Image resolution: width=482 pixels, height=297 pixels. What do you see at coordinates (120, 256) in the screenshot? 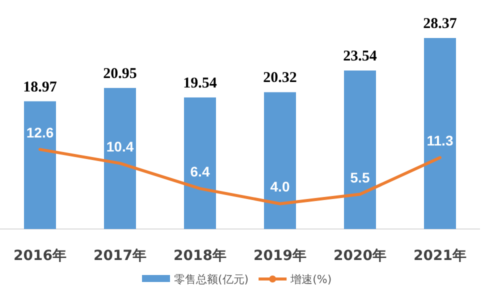
I see `x-tick-label: 2017年` at bounding box center [120, 256].